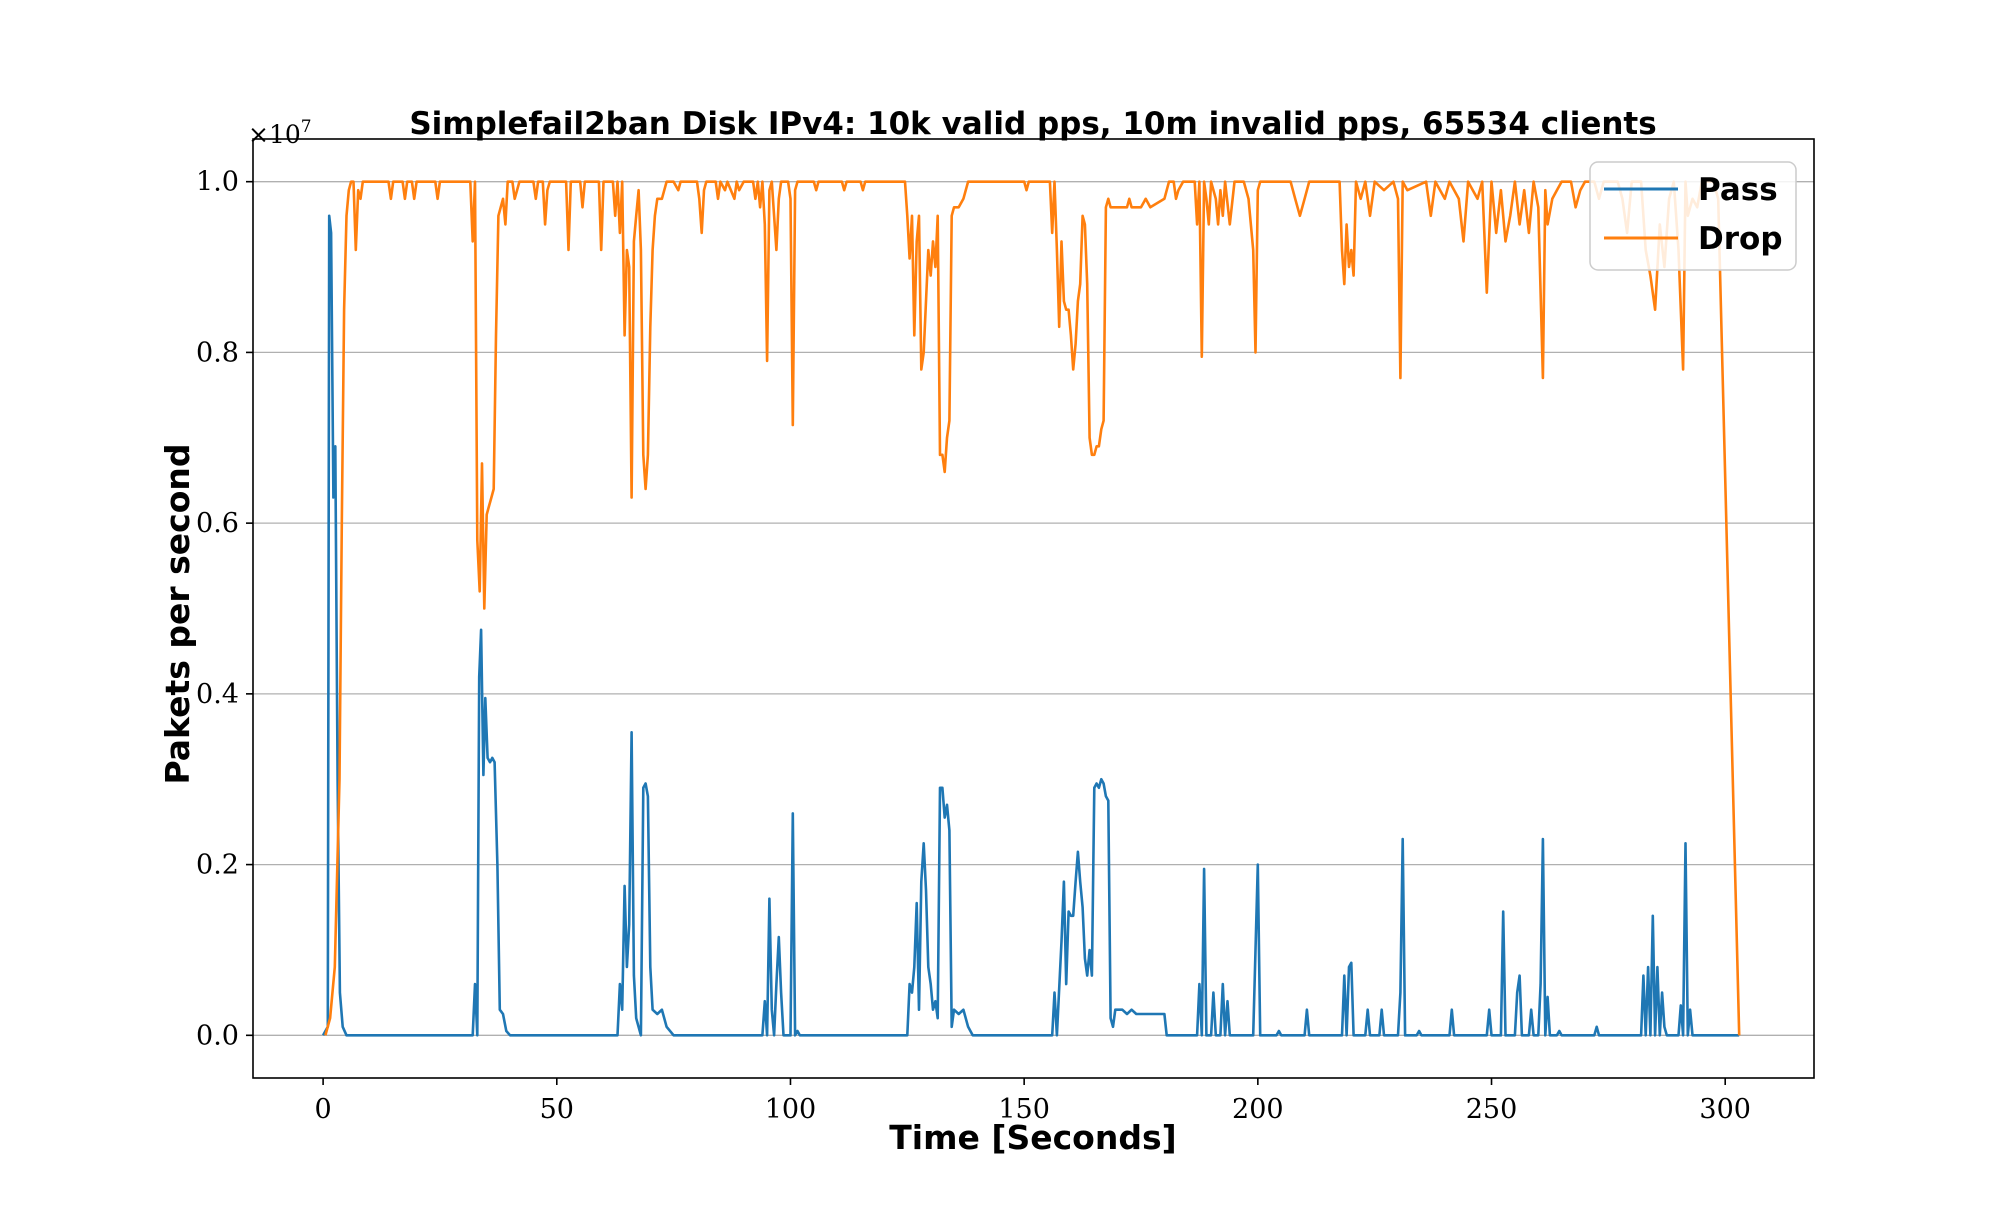  Describe the element at coordinates (217, 523) in the screenshot. I see `y-tick-label: 0.6` at that location.